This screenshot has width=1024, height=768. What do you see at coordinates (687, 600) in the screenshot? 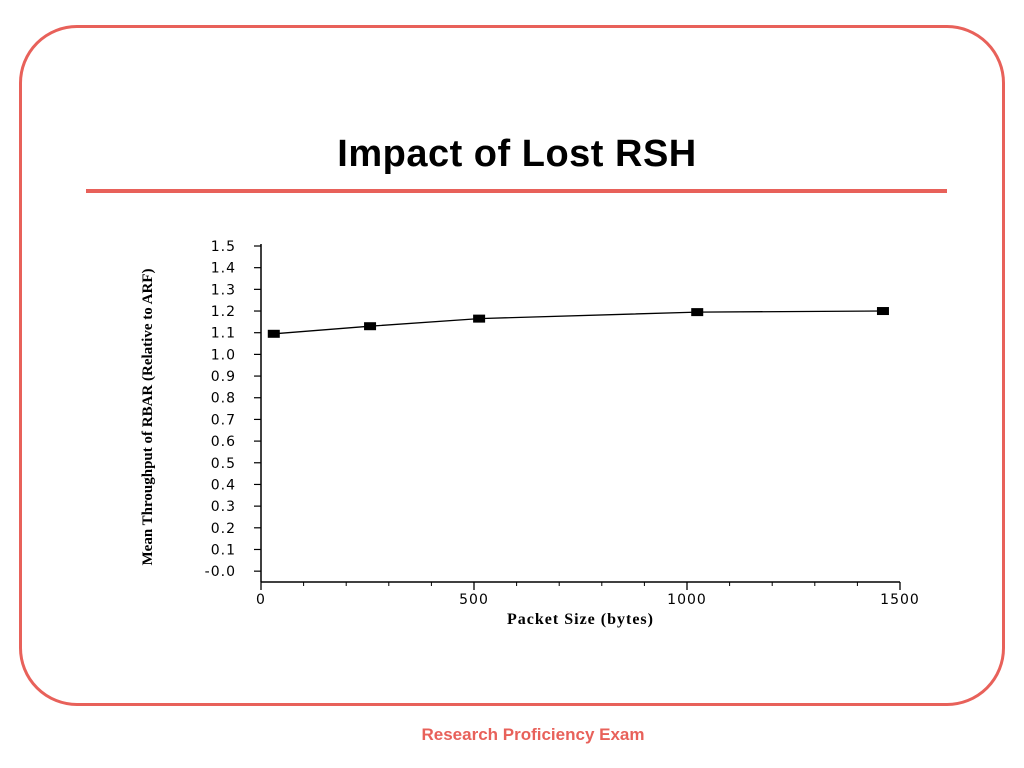
I see `x-tick-label: 1000` at bounding box center [687, 600].